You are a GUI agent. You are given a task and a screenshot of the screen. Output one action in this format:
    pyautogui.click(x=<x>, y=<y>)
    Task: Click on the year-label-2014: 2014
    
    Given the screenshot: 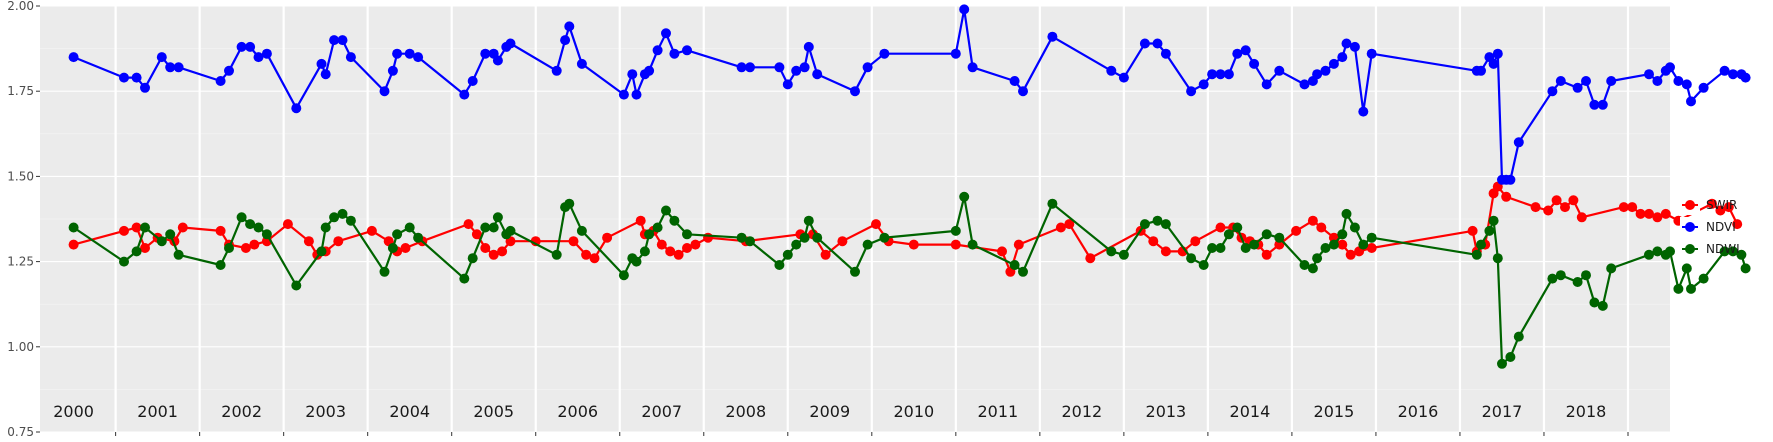 What is the action you would take?
    pyautogui.click(x=1250, y=411)
    